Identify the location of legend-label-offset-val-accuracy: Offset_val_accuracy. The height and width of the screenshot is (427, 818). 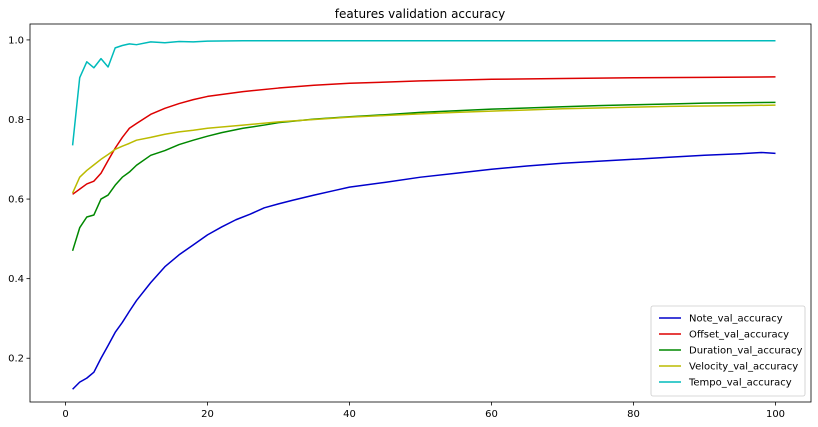
(739, 335).